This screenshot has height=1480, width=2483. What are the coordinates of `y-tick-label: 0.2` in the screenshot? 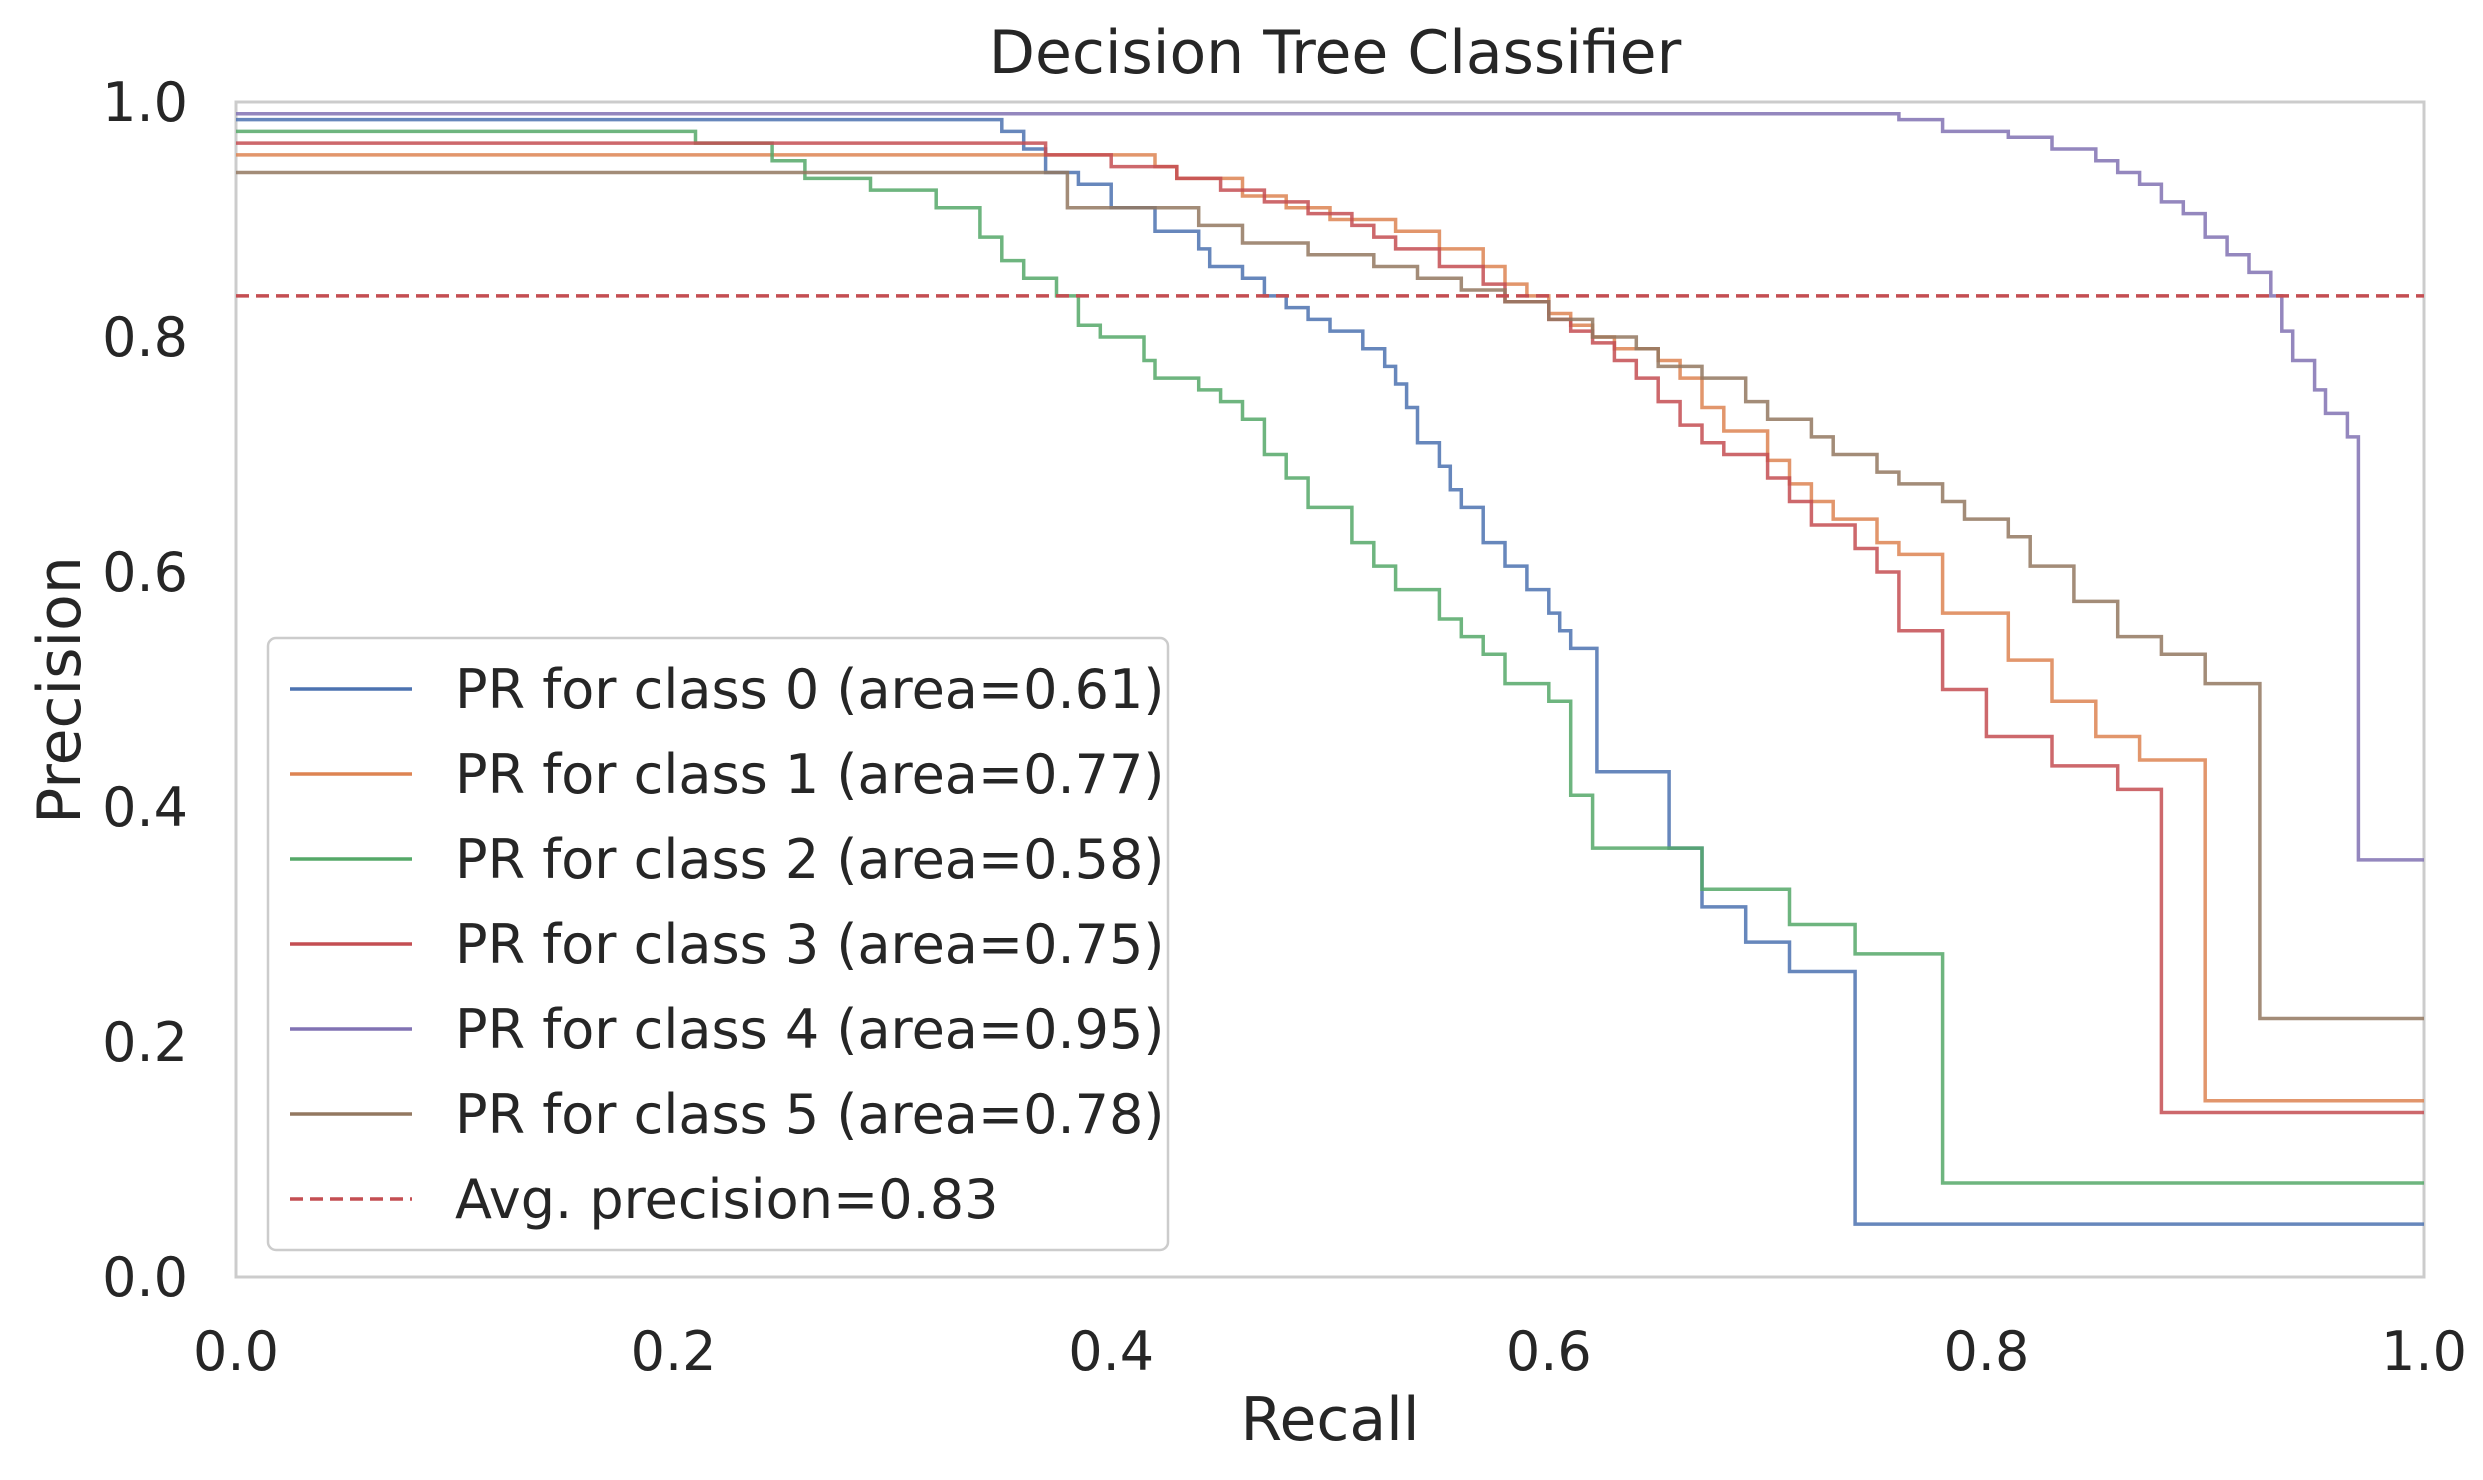 It's located at (145, 1042).